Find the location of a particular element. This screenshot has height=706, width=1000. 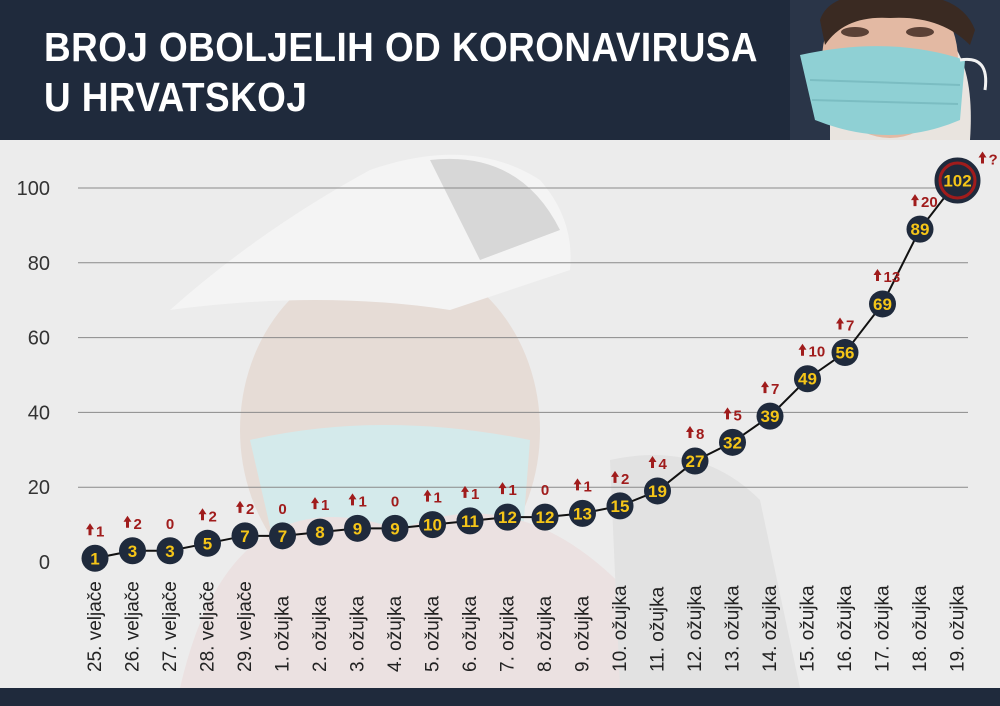

x-tick-label: 3. ožujka is located at coordinates (358, 634).